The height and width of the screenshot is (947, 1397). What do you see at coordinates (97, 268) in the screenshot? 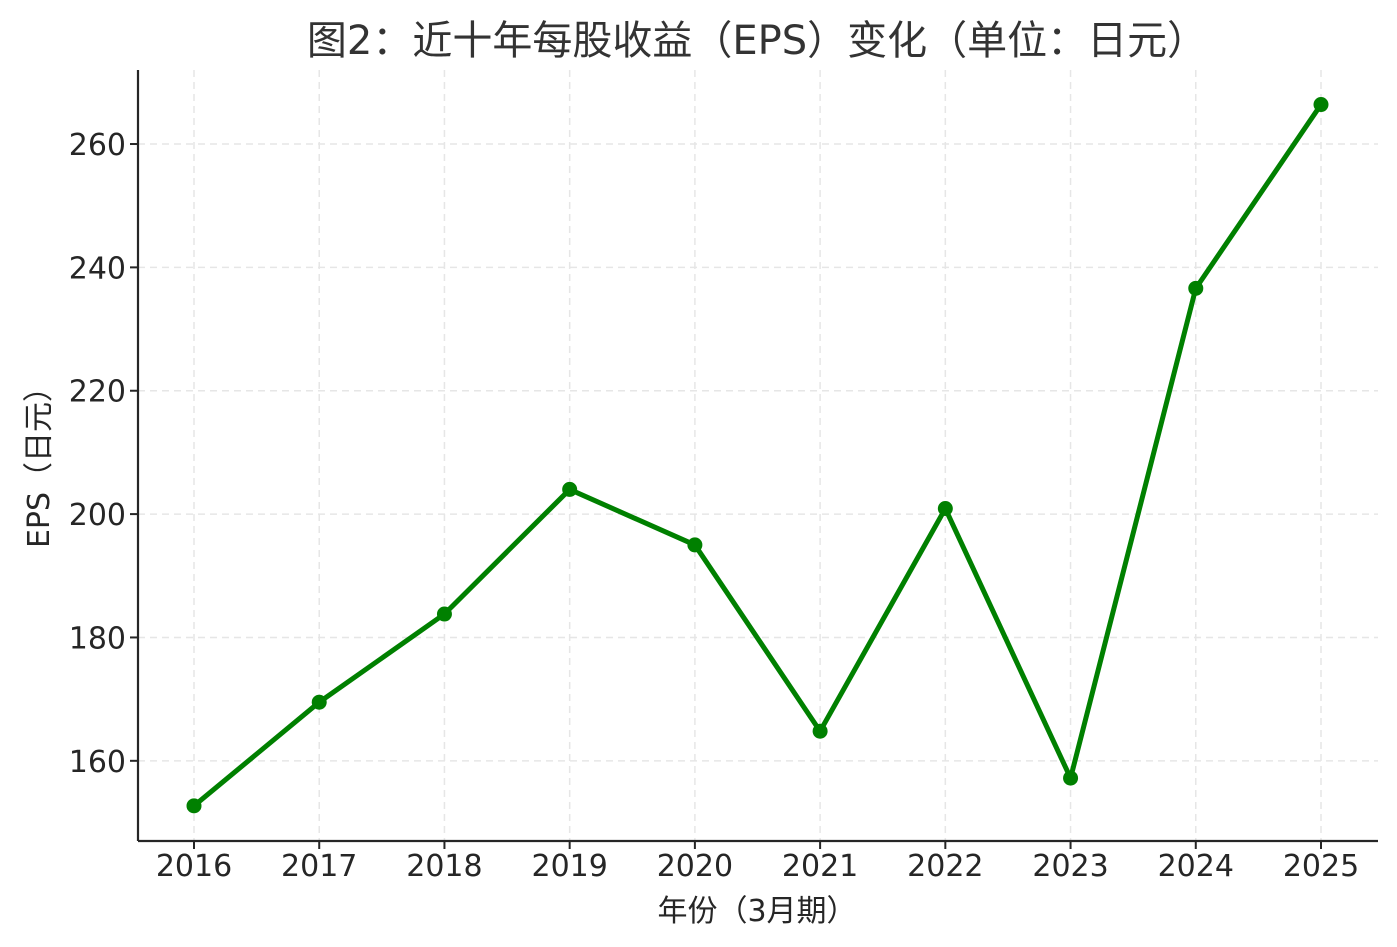
I see `y-tick-label: 240` at bounding box center [97, 268].